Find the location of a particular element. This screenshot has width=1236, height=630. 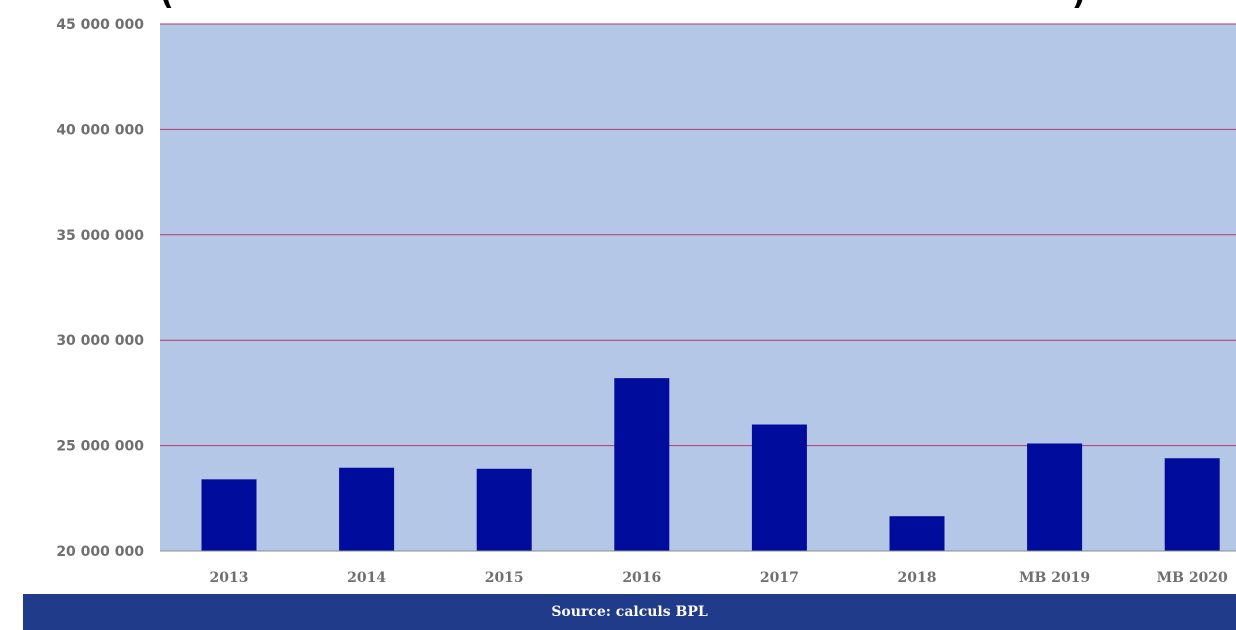

source-banner: Source: calculs BPL is located at coordinates (629, 612).